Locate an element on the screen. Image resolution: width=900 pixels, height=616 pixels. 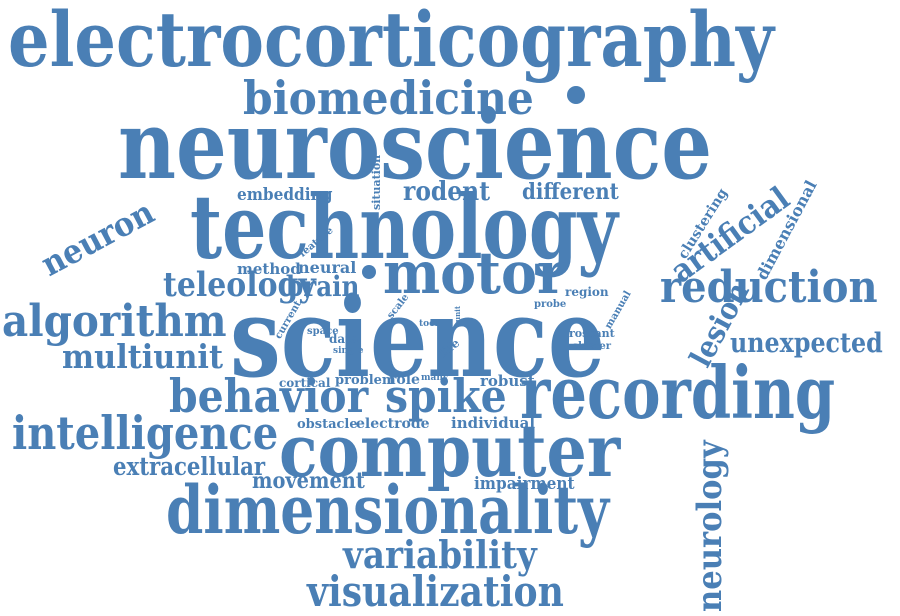
word-cortical: cortical is located at coordinates (305, 383).